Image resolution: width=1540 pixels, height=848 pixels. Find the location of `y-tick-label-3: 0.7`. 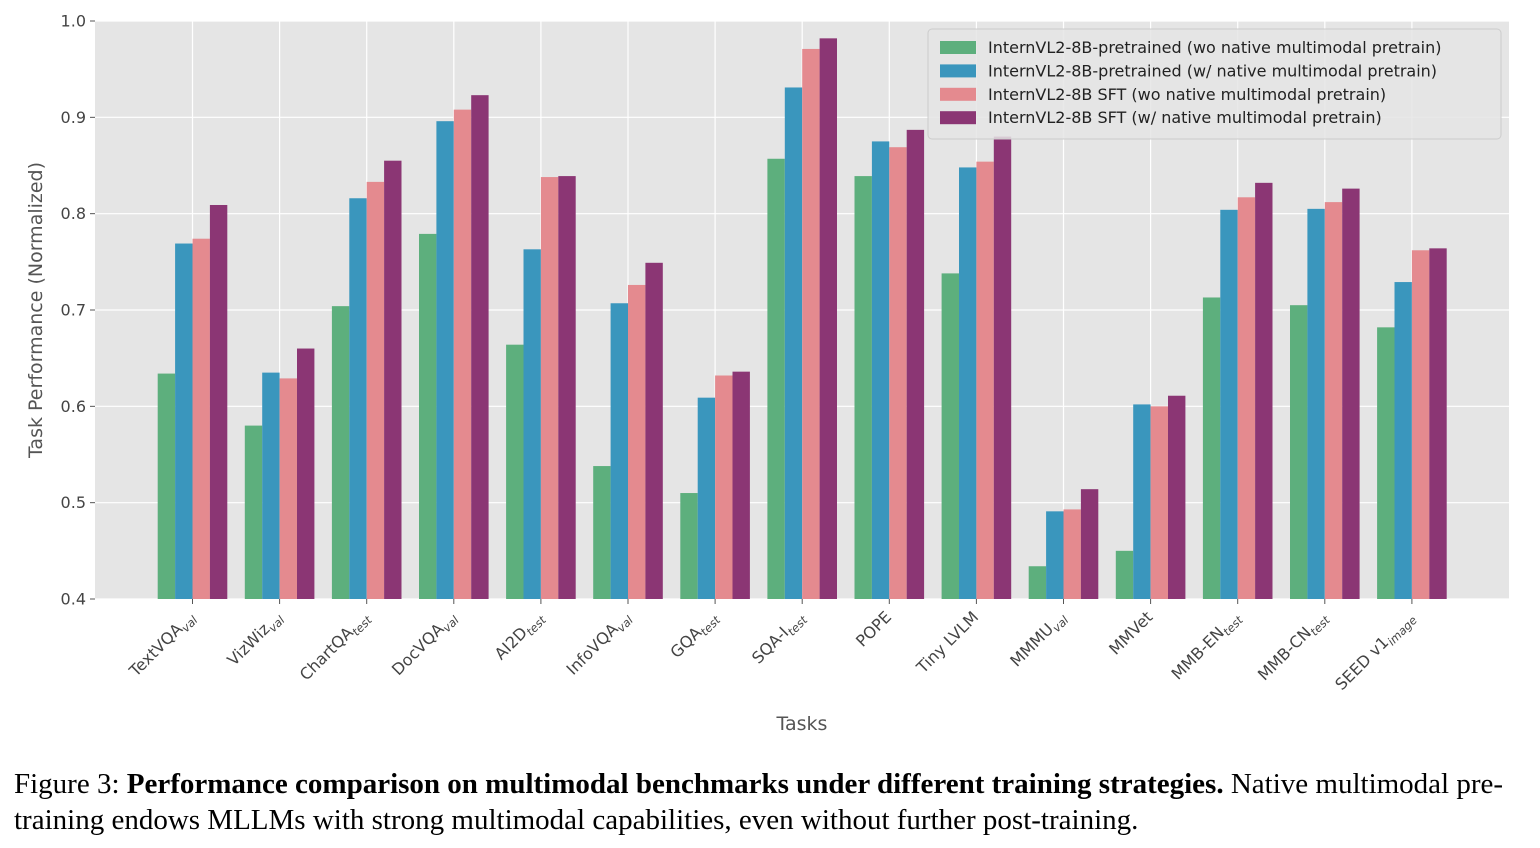

y-tick-label-3: 0.7 is located at coordinates (73, 310).